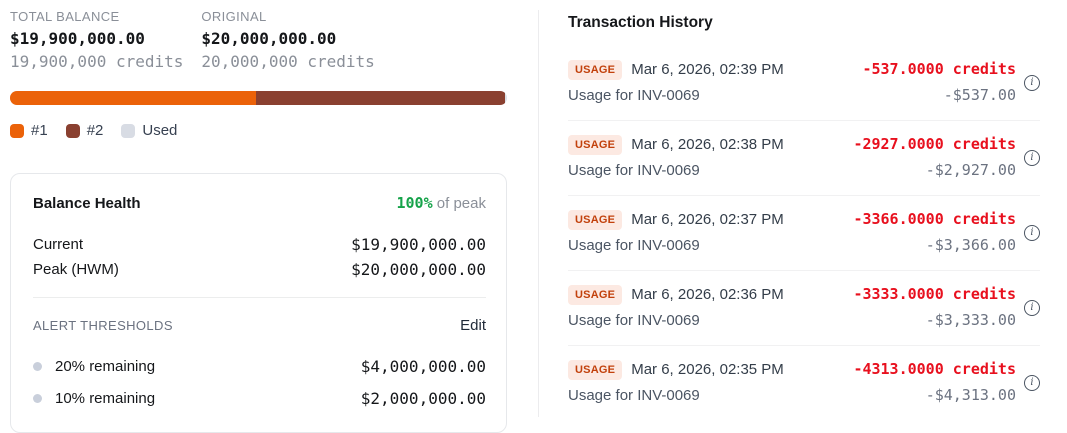  Describe the element at coordinates (934, 369) in the screenshot. I see `transaction-credits-amount: -4313.0000 credits` at that location.